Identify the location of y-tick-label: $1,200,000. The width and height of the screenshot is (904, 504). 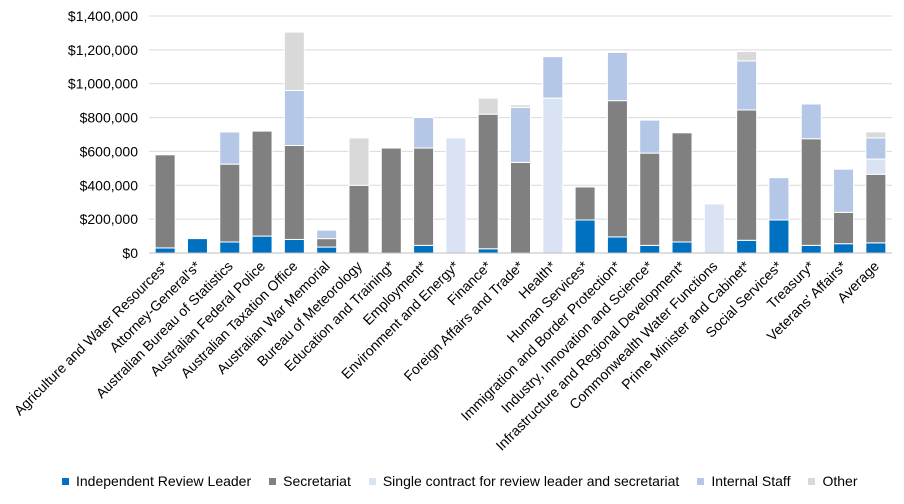
(103, 50).